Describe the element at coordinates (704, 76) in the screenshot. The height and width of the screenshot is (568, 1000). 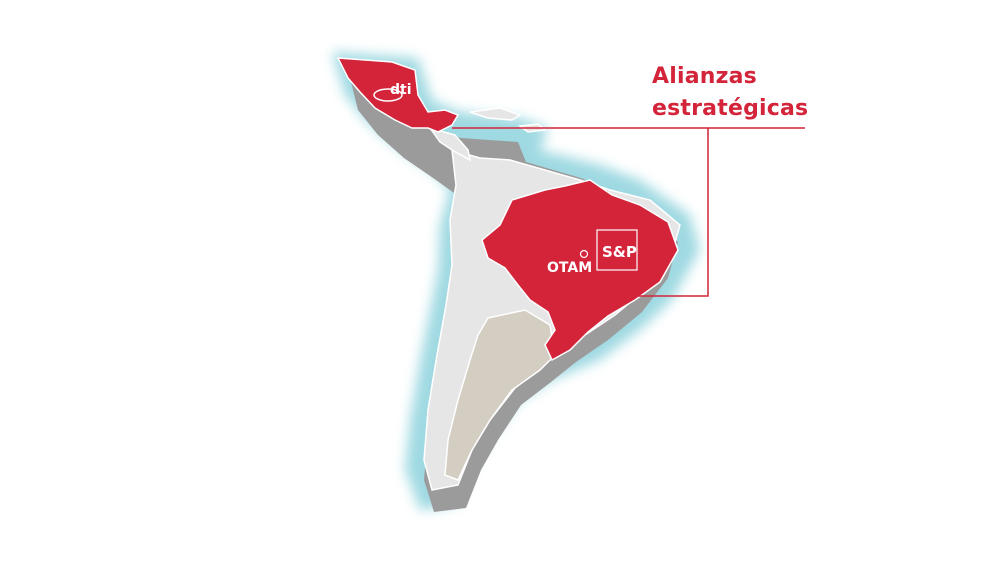
I see `title-line-1: Alianzas` at that location.